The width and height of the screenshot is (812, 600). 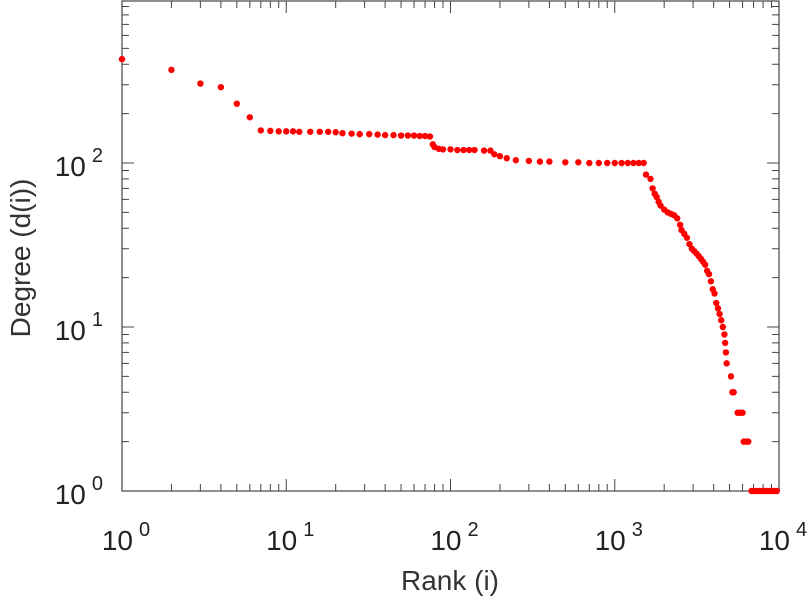 What do you see at coordinates (473, 530) in the screenshot?
I see `x-tick-exponent: 2` at bounding box center [473, 530].